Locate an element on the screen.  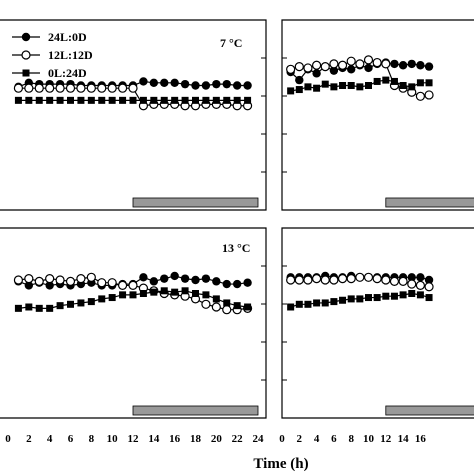
legend: 24L:0D 12L:12D 0L:24D is located at coordinates (52, 55).